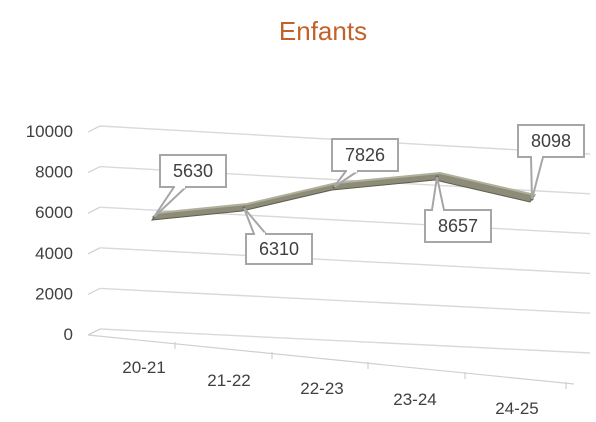  I want to click on data-label-callout: 8657, so click(458, 209).